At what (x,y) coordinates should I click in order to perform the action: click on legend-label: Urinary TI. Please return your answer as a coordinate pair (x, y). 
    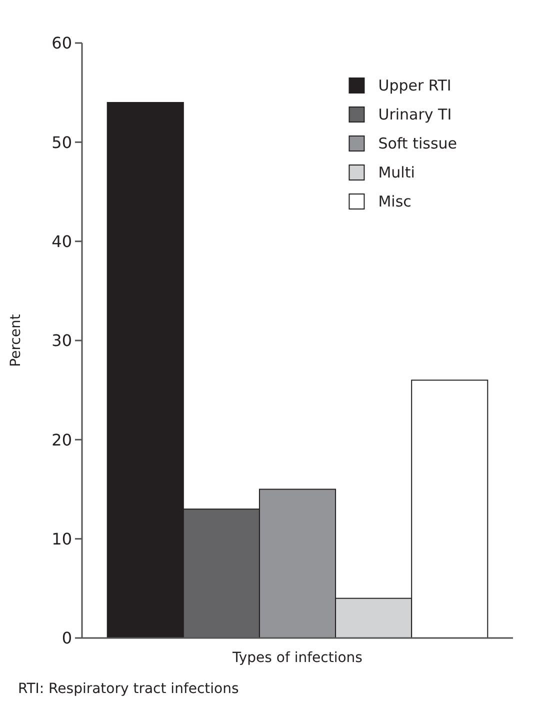
    Looking at the image, I should click on (415, 114).